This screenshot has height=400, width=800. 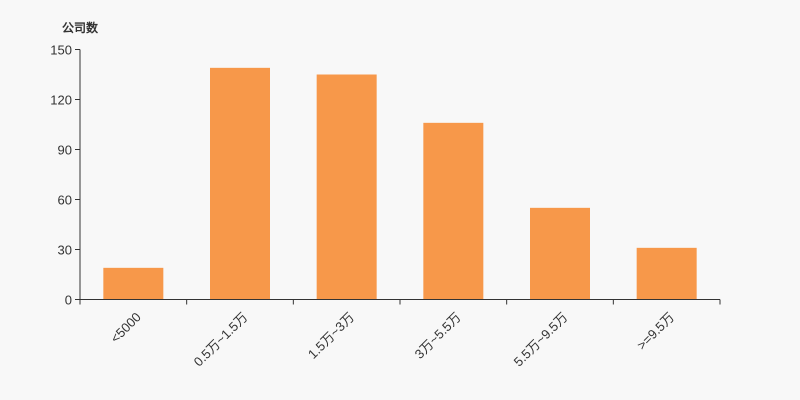 What do you see at coordinates (125, 327) in the screenshot?
I see `x-tick-label: <5000` at bounding box center [125, 327].